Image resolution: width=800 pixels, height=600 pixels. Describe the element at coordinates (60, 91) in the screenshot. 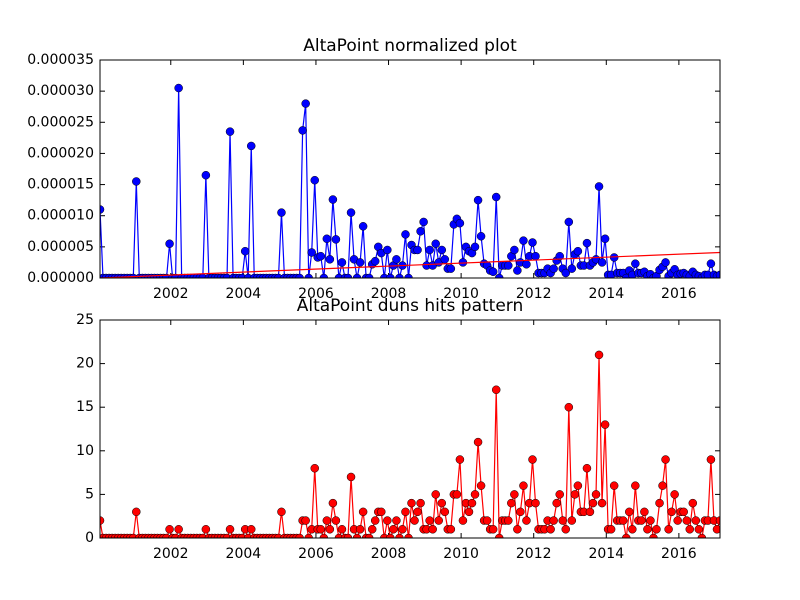

I see `y-tick-label: 0.000030` at that location.